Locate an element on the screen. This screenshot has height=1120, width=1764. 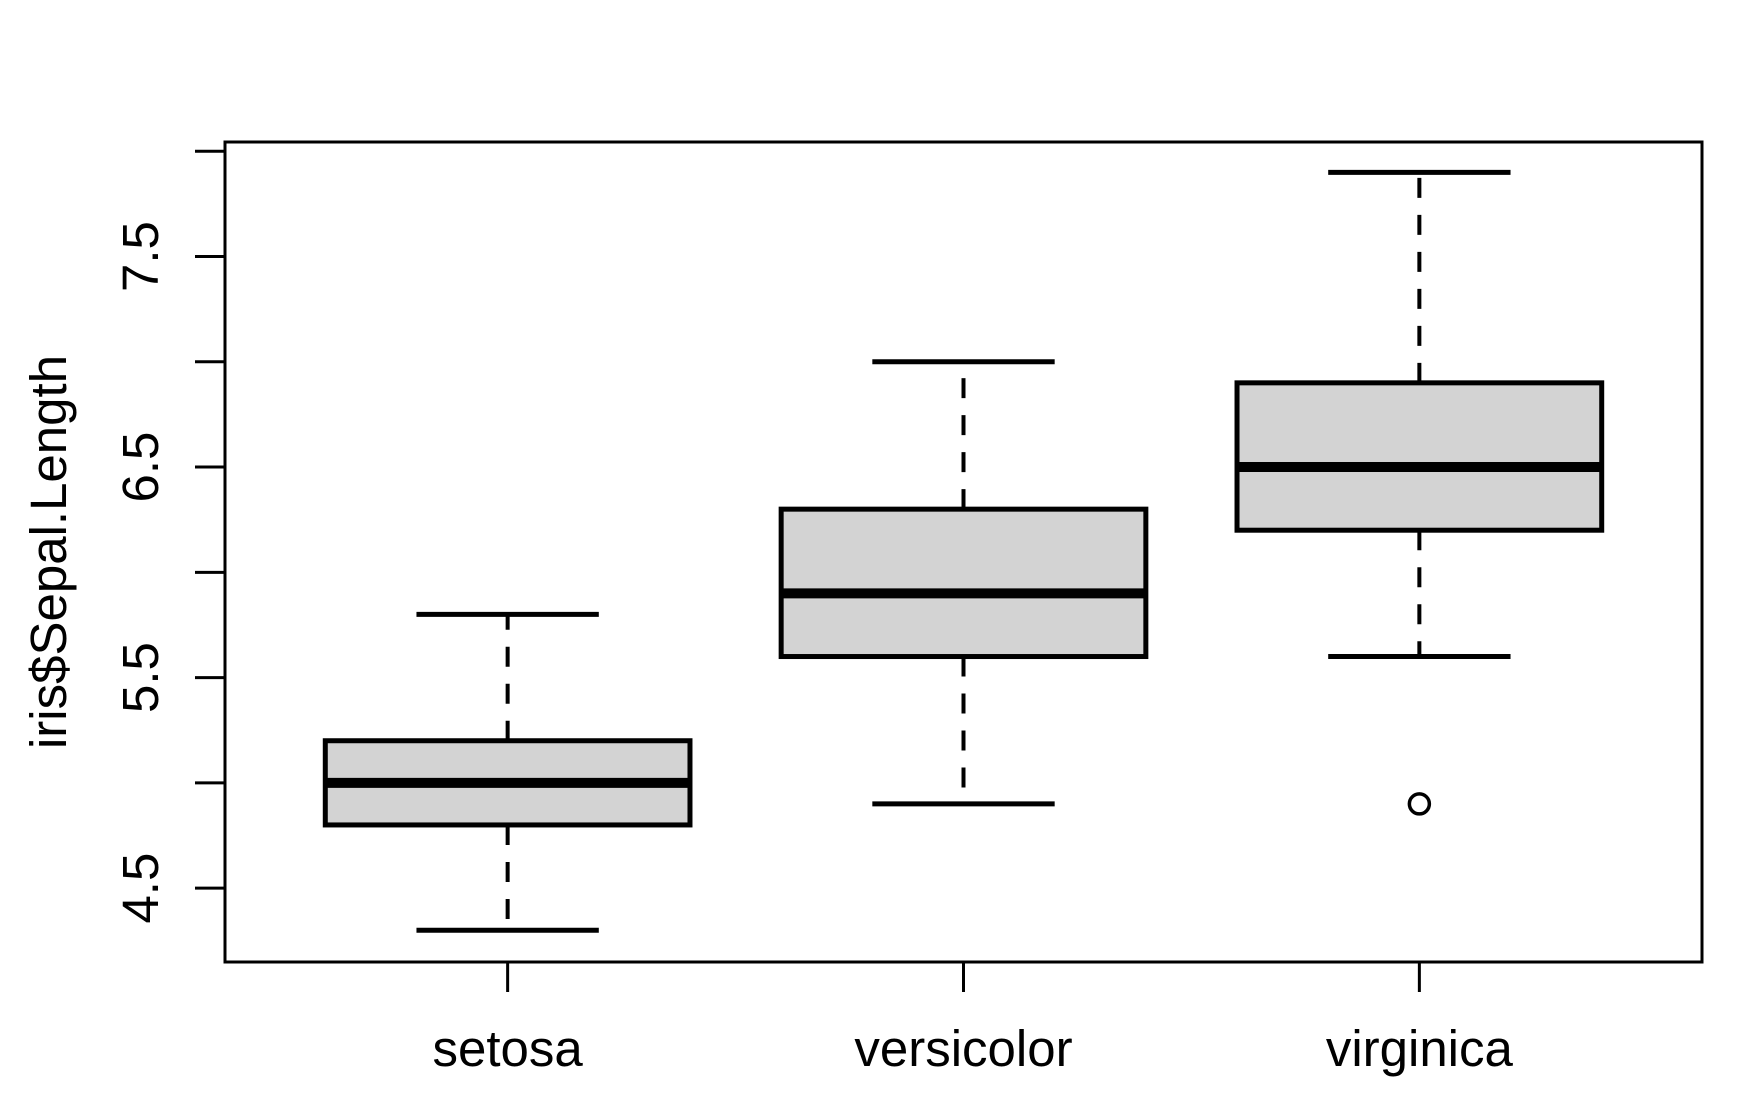
boxplot-group-setosa is located at coordinates (507, 772).